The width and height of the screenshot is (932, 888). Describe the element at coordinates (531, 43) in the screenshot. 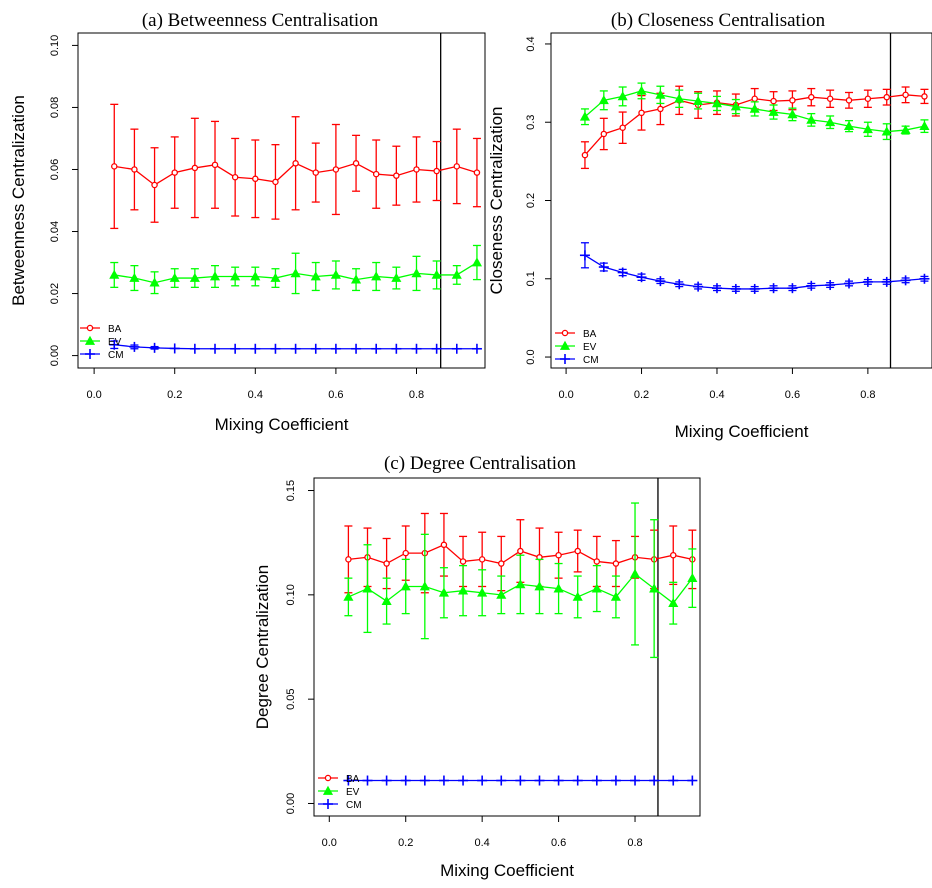

I see `y-tick-label: 0.4` at that location.